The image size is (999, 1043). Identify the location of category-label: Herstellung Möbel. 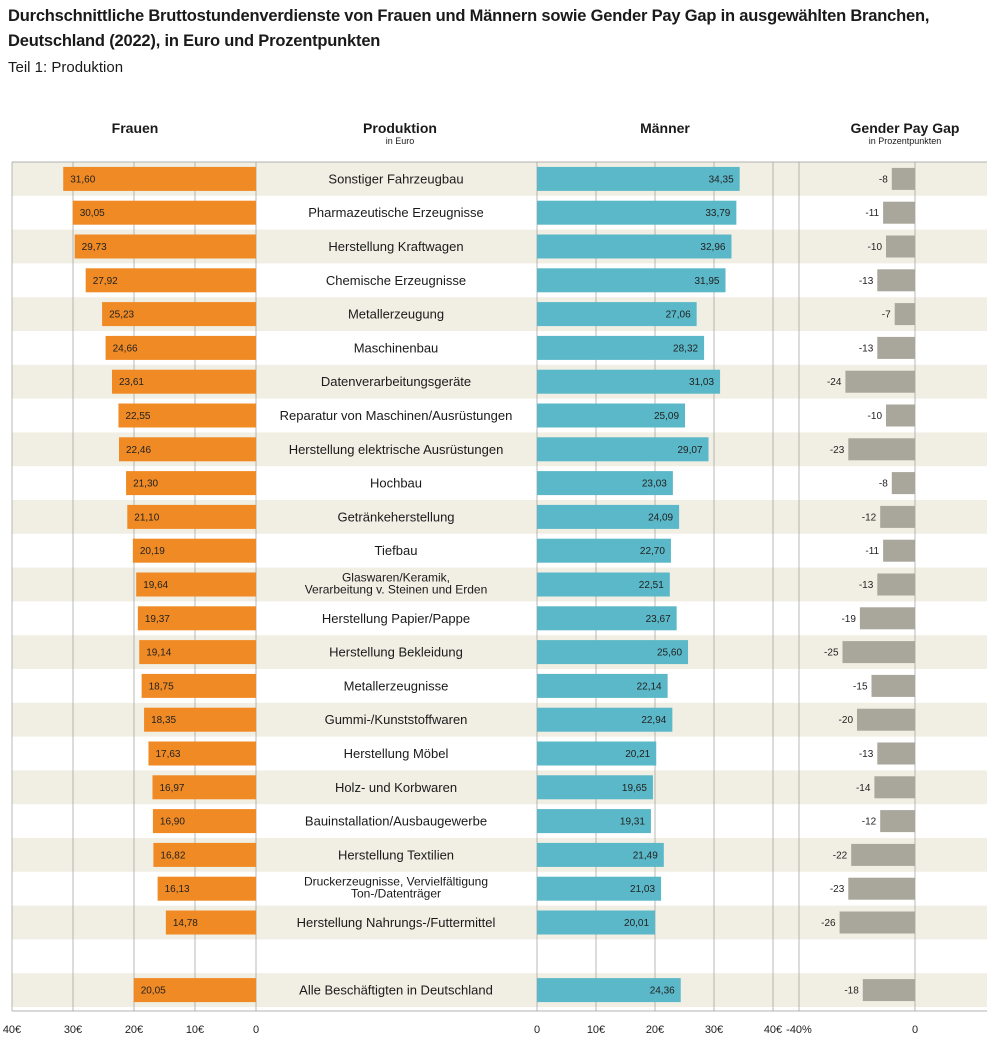
(396, 753).